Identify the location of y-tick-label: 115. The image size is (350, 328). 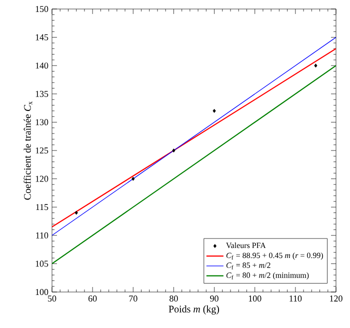
(42, 207).